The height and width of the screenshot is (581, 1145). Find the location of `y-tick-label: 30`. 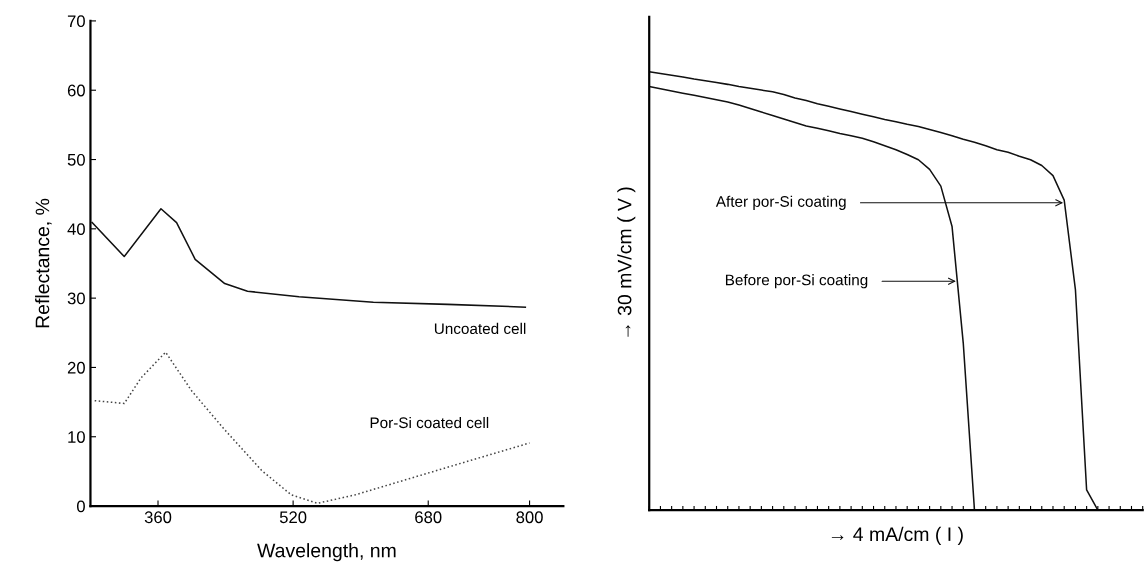

y-tick-label: 30 is located at coordinates (76, 298).